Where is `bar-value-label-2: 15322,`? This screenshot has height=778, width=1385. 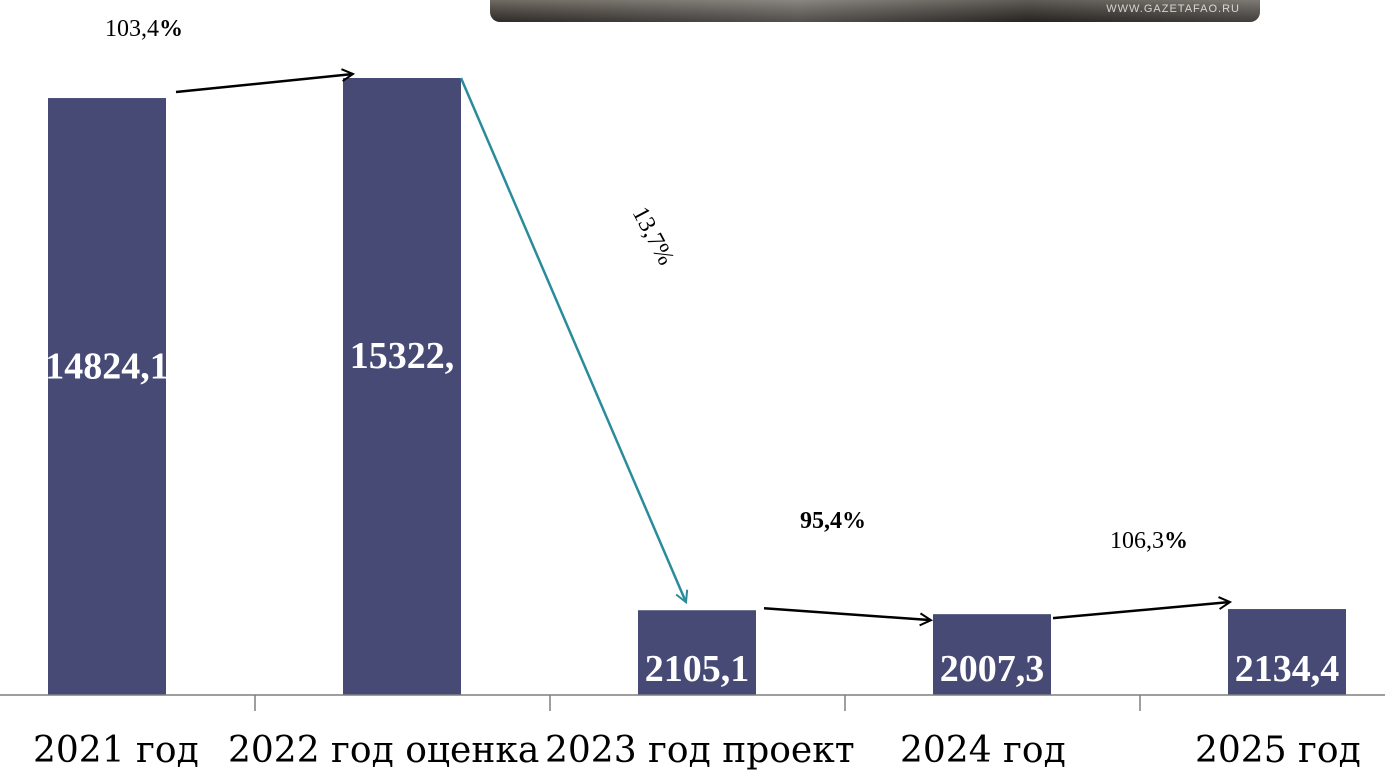
bar-value-label-2: 15322, is located at coordinates (402, 356).